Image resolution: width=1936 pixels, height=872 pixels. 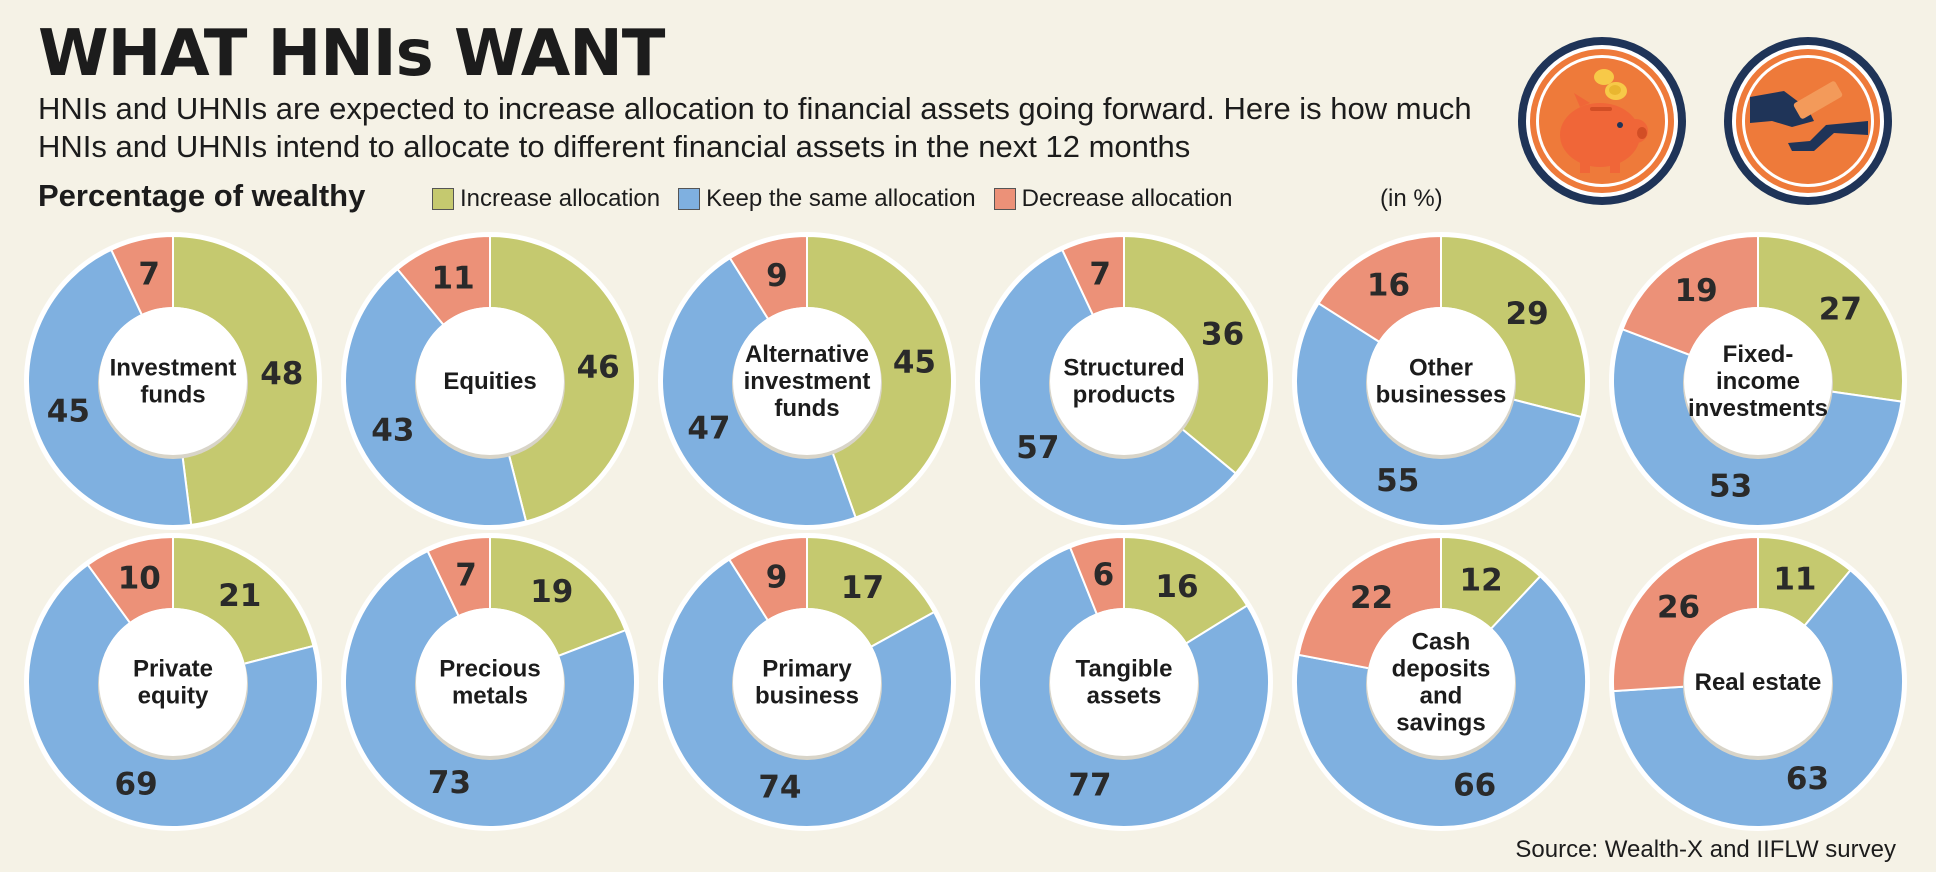 I want to click on donut-value-label-increase: 46, so click(x=598, y=367).